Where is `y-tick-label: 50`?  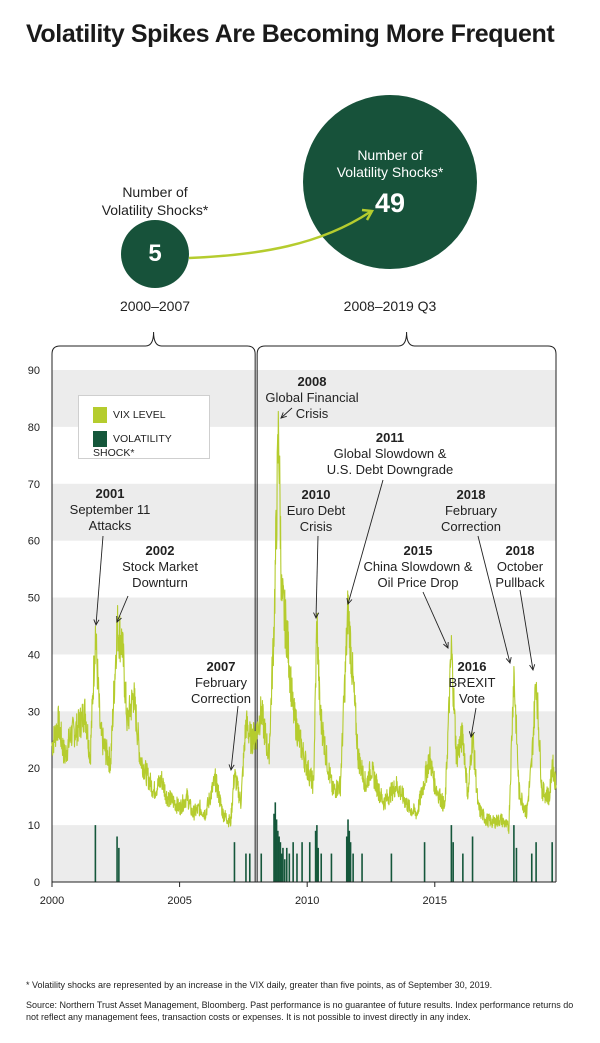
y-tick-label: 50 is located at coordinates (34, 599).